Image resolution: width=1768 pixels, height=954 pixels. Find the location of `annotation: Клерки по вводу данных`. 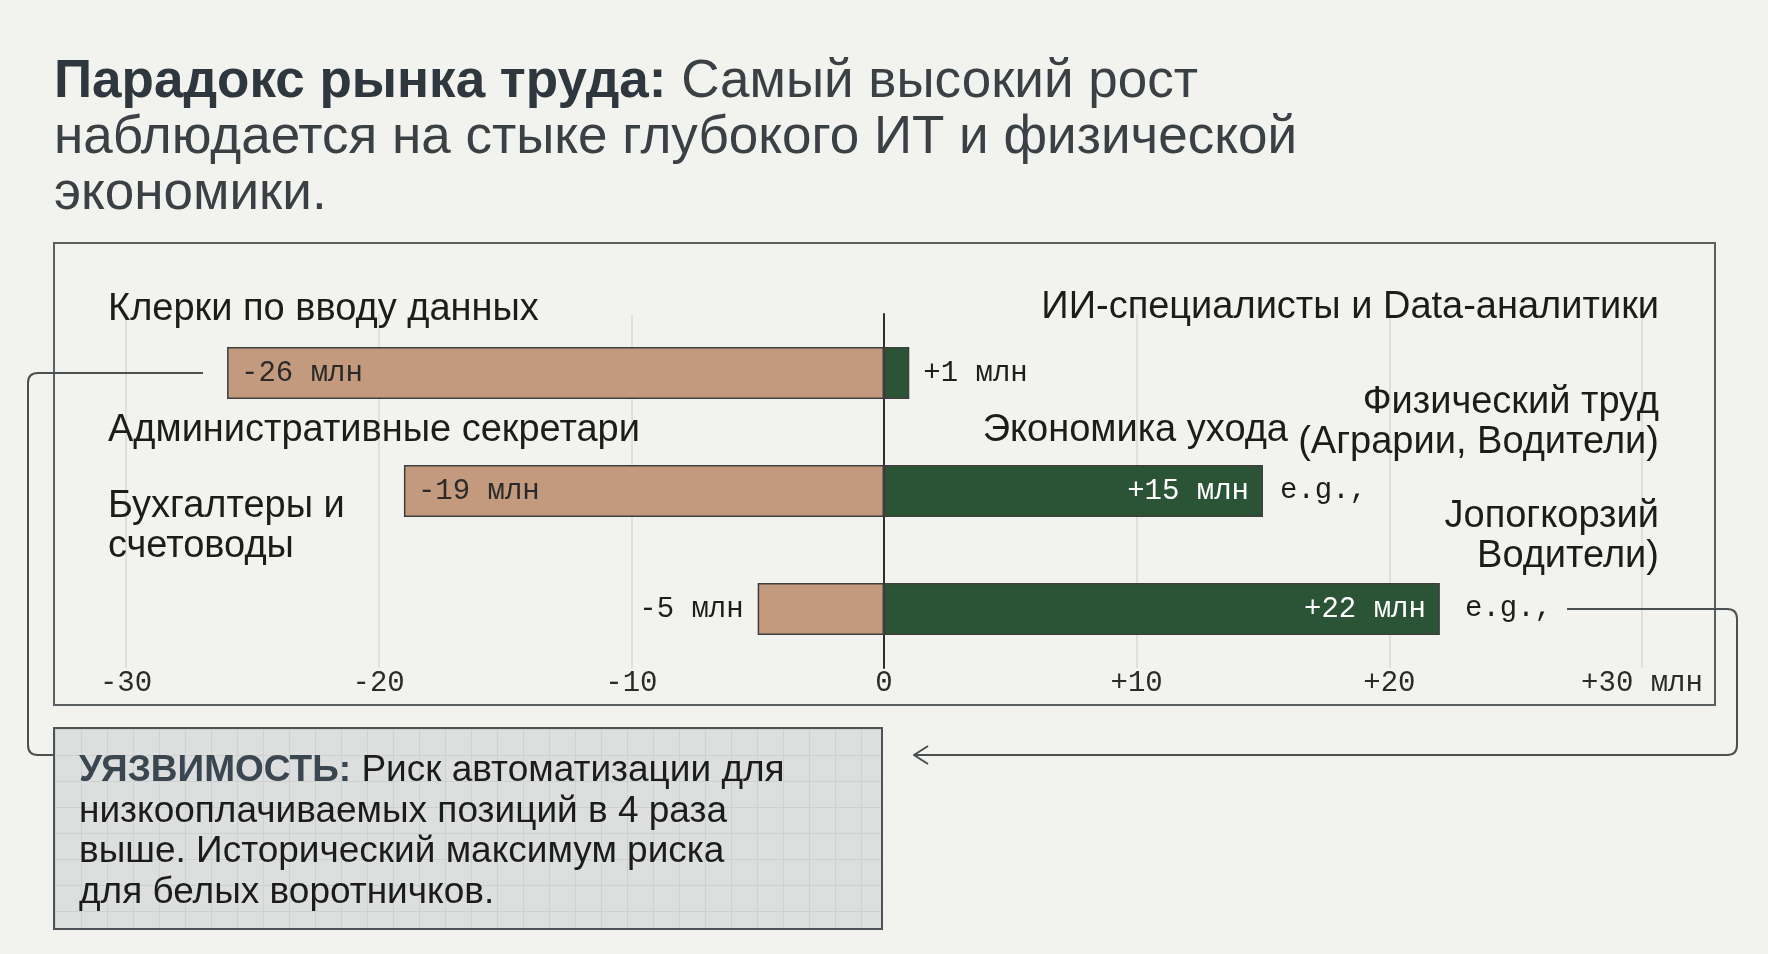

annotation: Клерки по вводу данных is located at coordinates (323, 307).